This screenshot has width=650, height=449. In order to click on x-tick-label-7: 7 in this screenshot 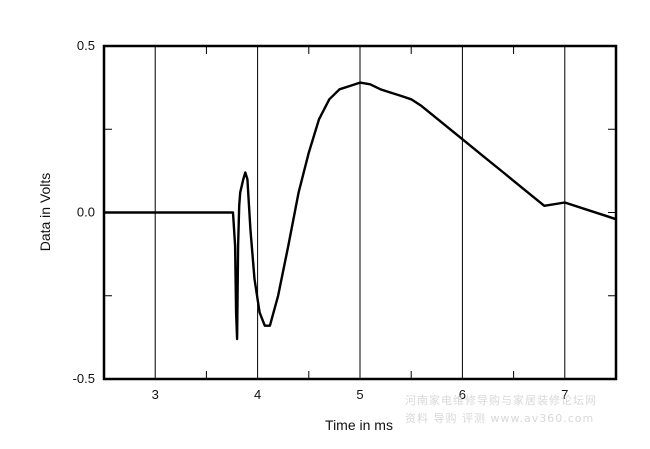, I will do `click(564, 394)`.